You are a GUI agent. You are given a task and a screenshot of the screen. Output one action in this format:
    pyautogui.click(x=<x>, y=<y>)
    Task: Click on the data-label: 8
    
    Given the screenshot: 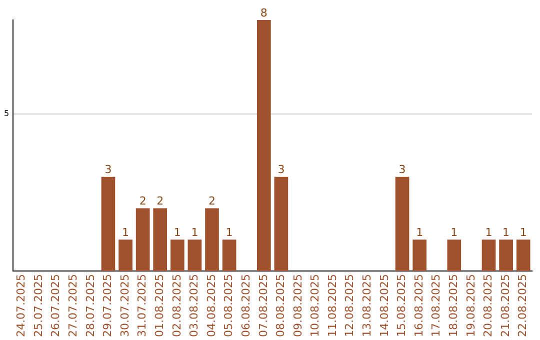 What is the action you would take?
    pyautogui.click(x=264, y=13)
    